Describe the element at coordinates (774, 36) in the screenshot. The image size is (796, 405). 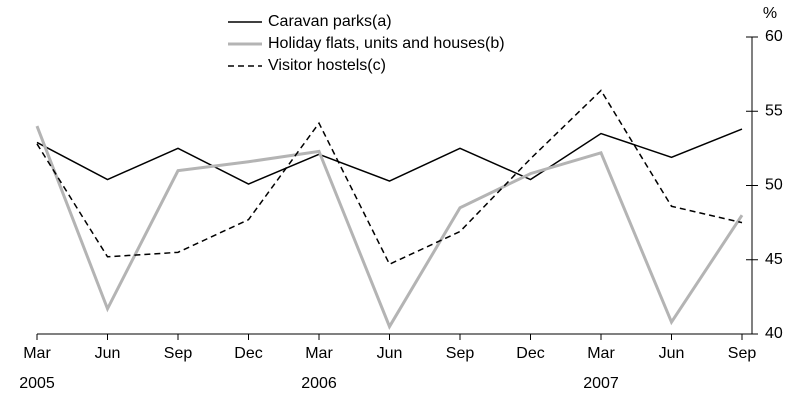
I see `y-tick-label: 60` at that location.